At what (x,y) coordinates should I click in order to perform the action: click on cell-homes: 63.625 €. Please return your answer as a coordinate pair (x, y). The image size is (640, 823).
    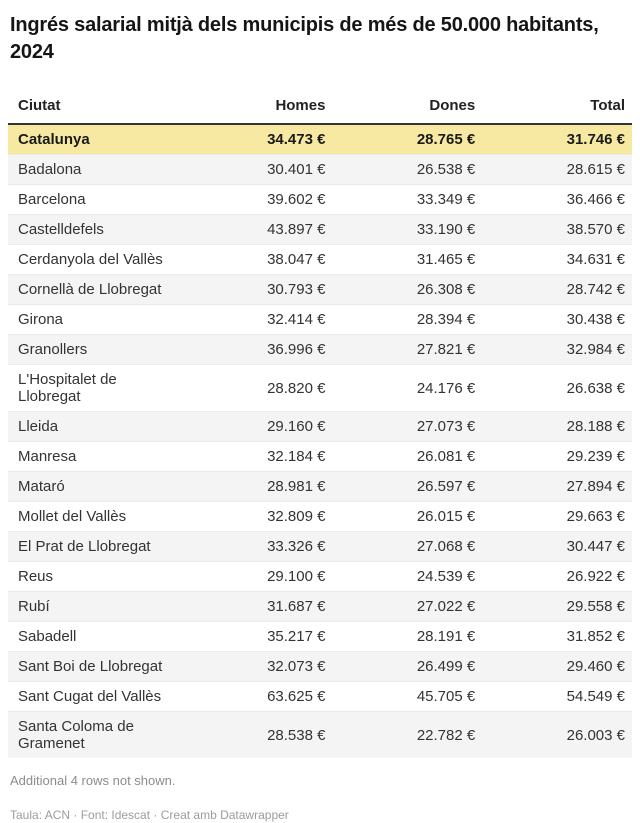
    Looking at the image, I should click on (296, 696).